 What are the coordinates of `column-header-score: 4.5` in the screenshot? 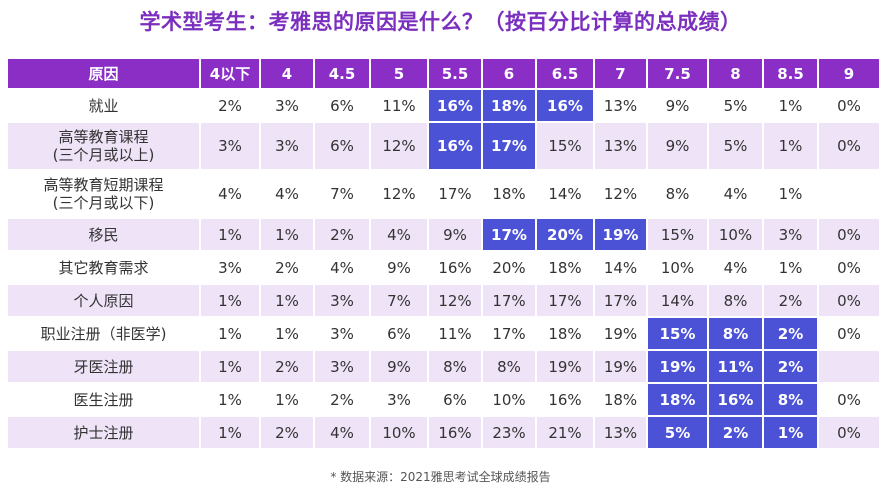 It's located at (343, 73).